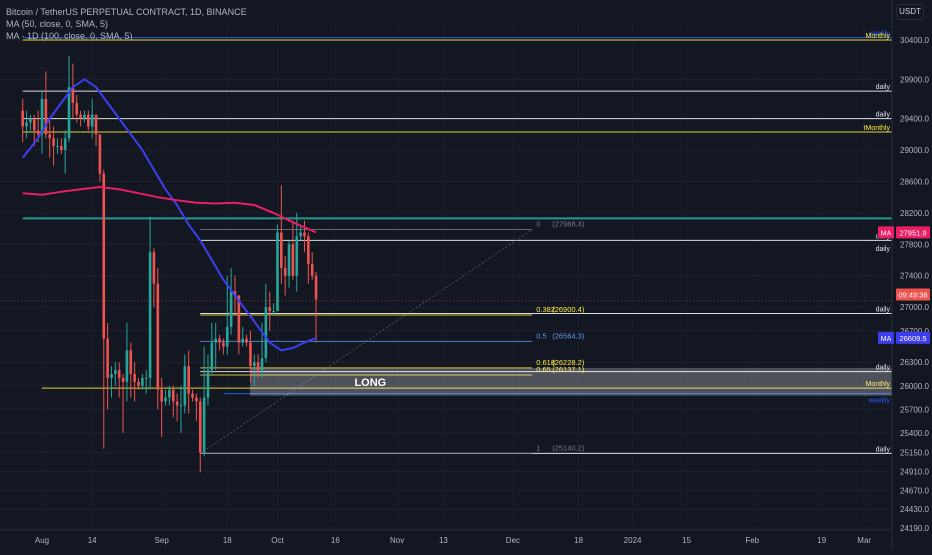 This screenshot has width=932, height=555. What do you see at coordinates (397, 540) in the screenshot?
I see `x-tick-label: Nov` at bounding box center [397, 540].